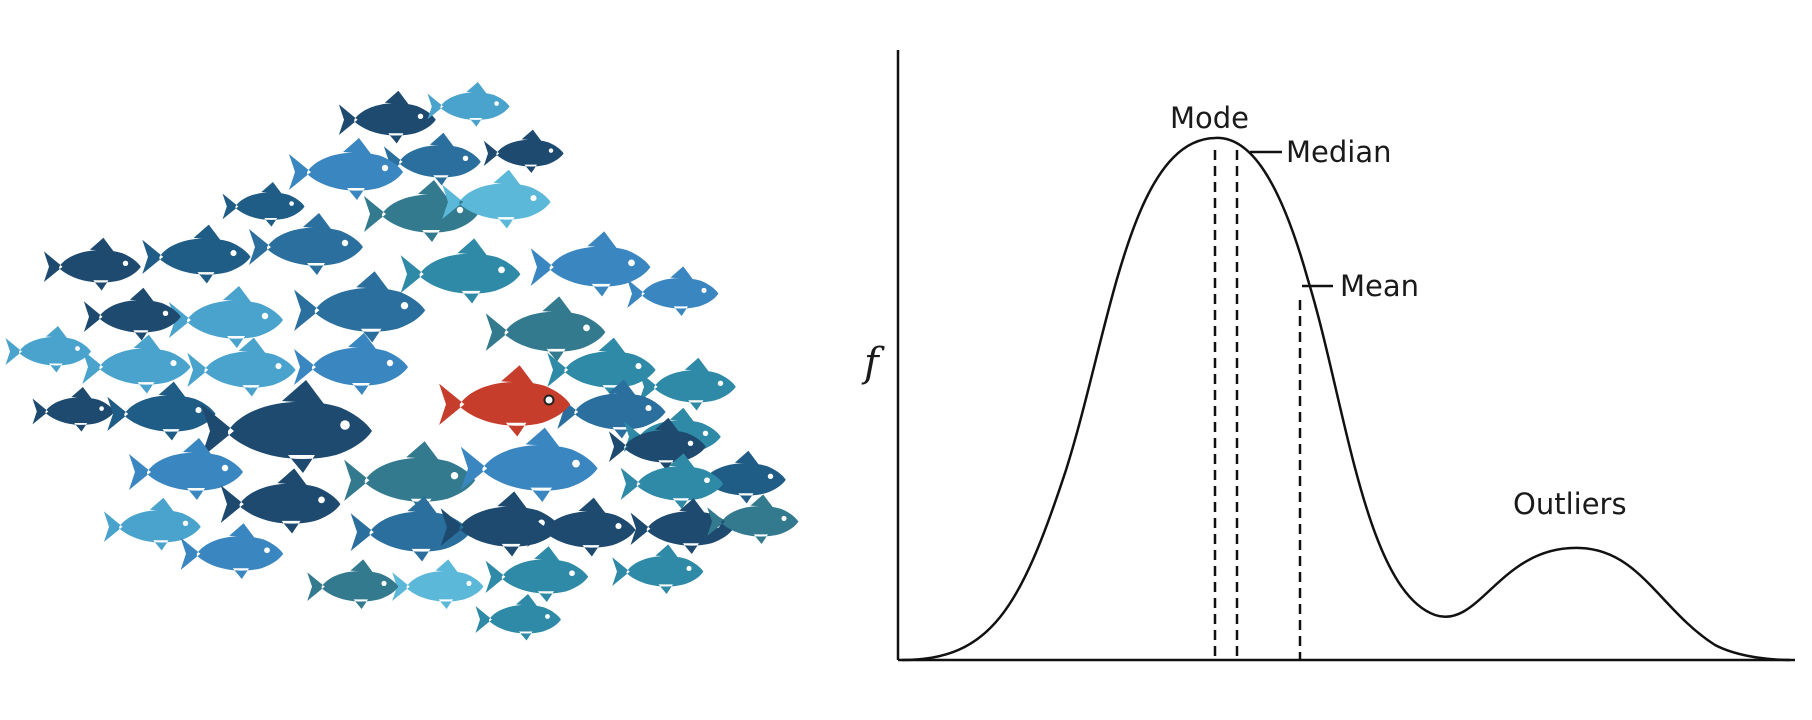 The height and width of the screenshot is (720, 1812). What do you see at coordinates (873, 363) in the screenshot?
I see `y-axis-label: f` at bounding box center [873, 363].